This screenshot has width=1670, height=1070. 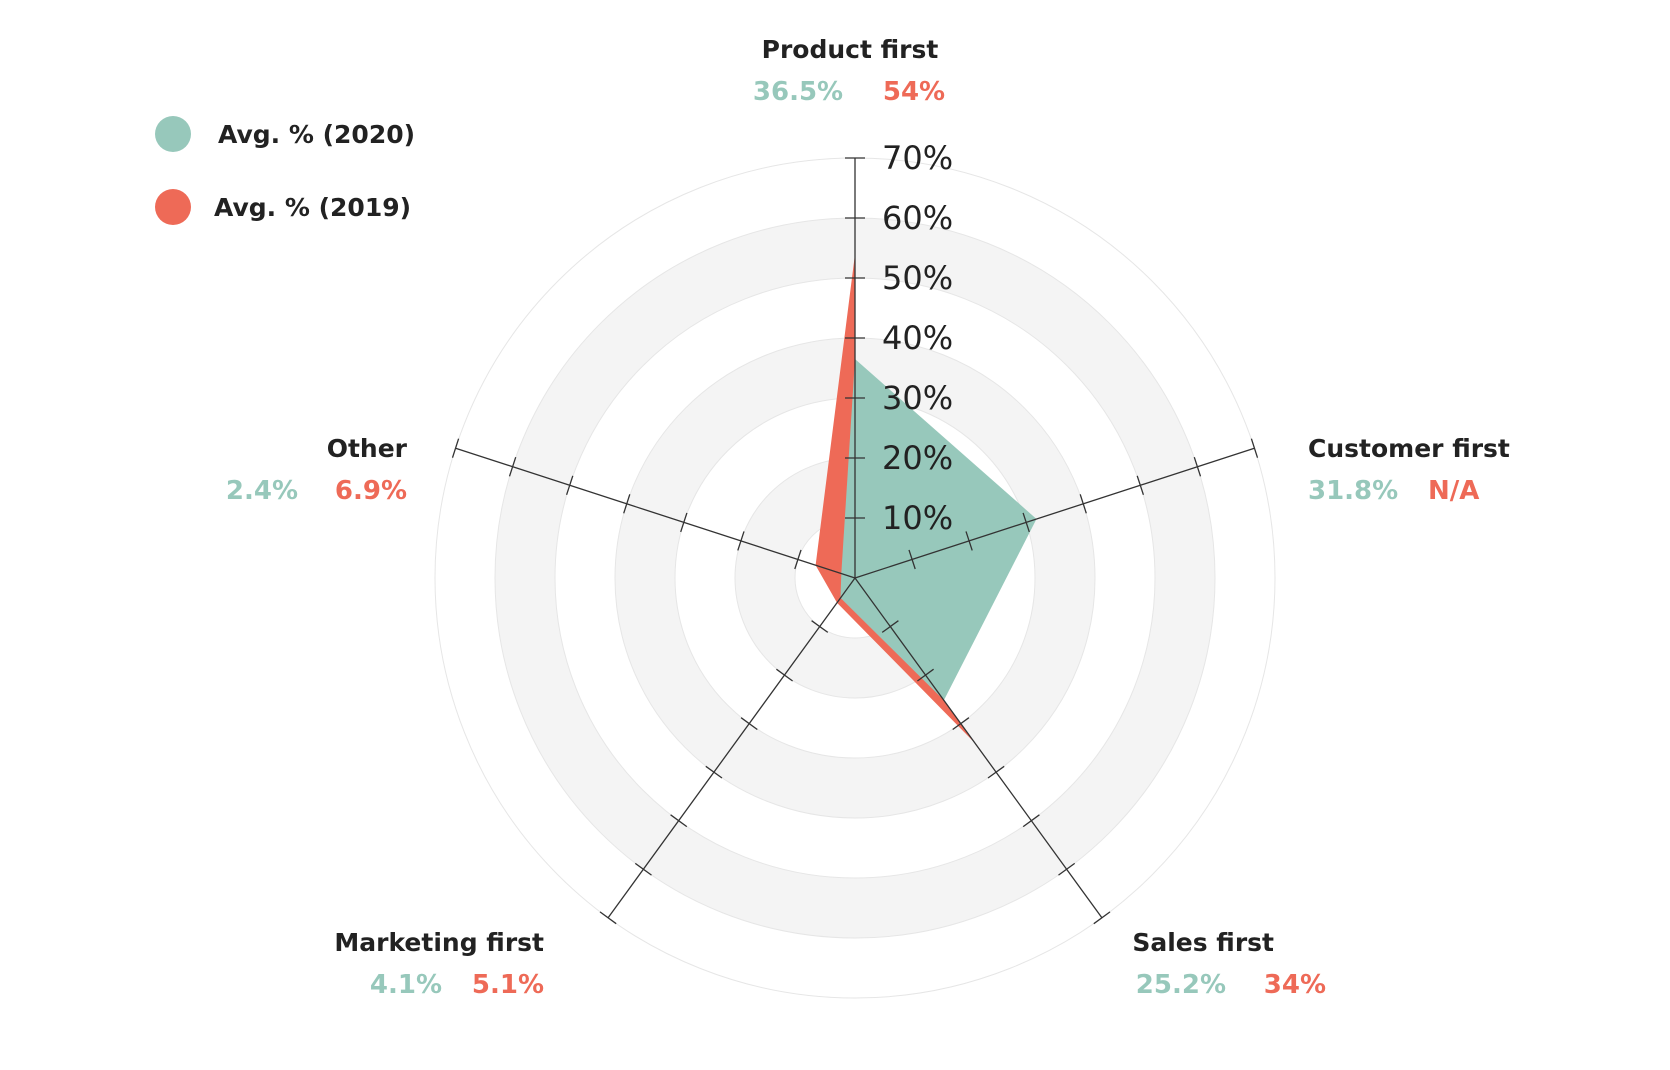 What do you see at coordinates (173, 134) in the screenshot?
I see `legend-swatch-2020` at bounding box center [173, 134].